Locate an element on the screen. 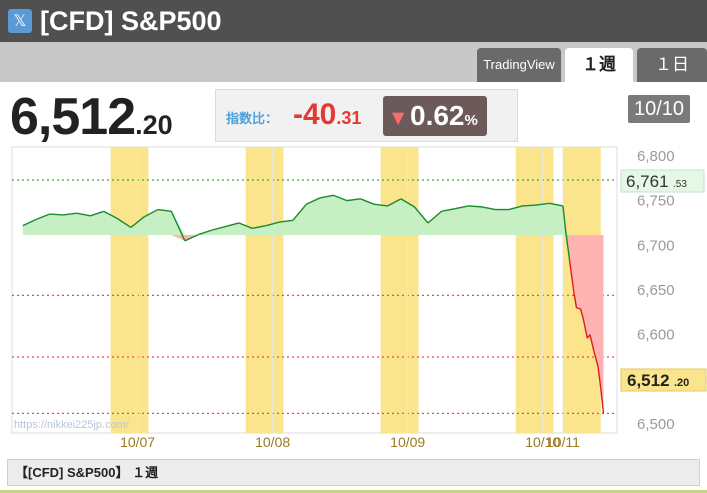  date-badge: 10/10 is located at coordinates (659, 109).